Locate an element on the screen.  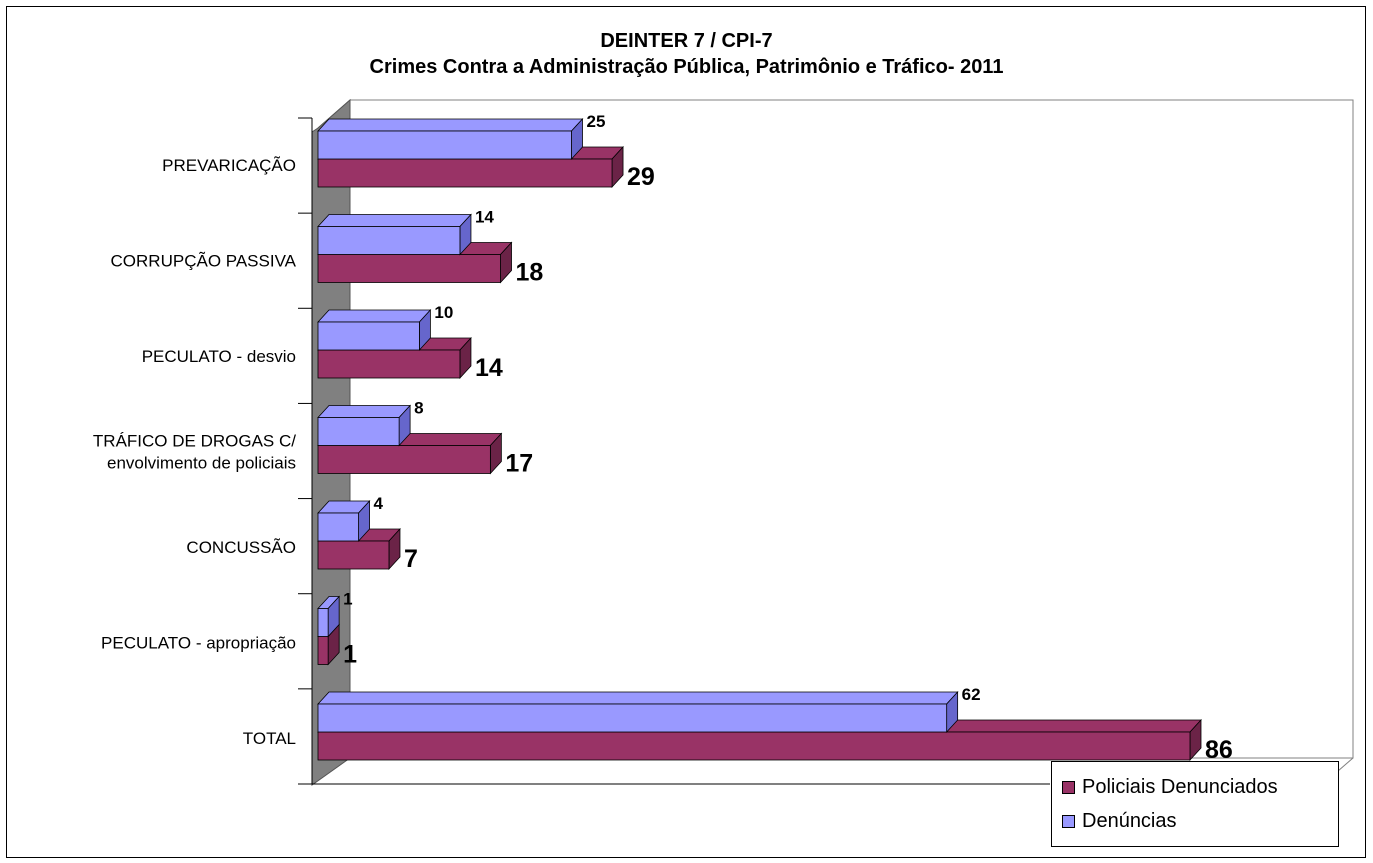
data-label-denuncias: 8 is located at coordinates (418, 408).